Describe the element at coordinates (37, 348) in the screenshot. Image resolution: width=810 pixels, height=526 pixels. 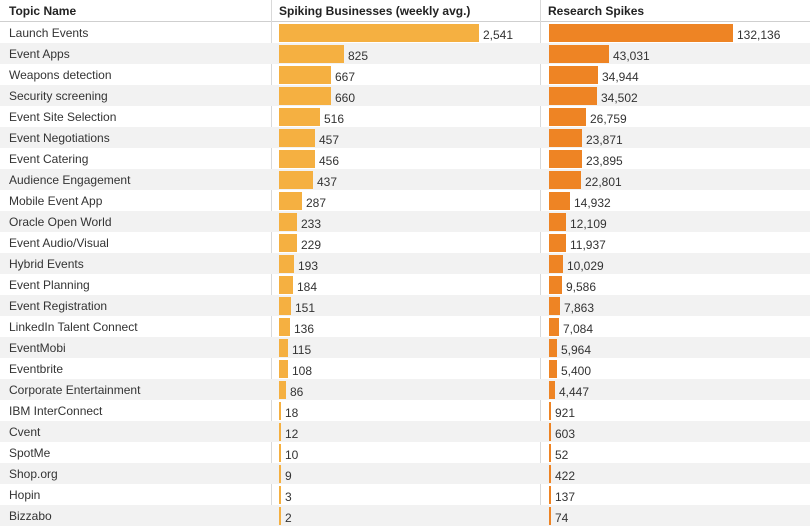
I see `topic-name: EventMobi` at that location.